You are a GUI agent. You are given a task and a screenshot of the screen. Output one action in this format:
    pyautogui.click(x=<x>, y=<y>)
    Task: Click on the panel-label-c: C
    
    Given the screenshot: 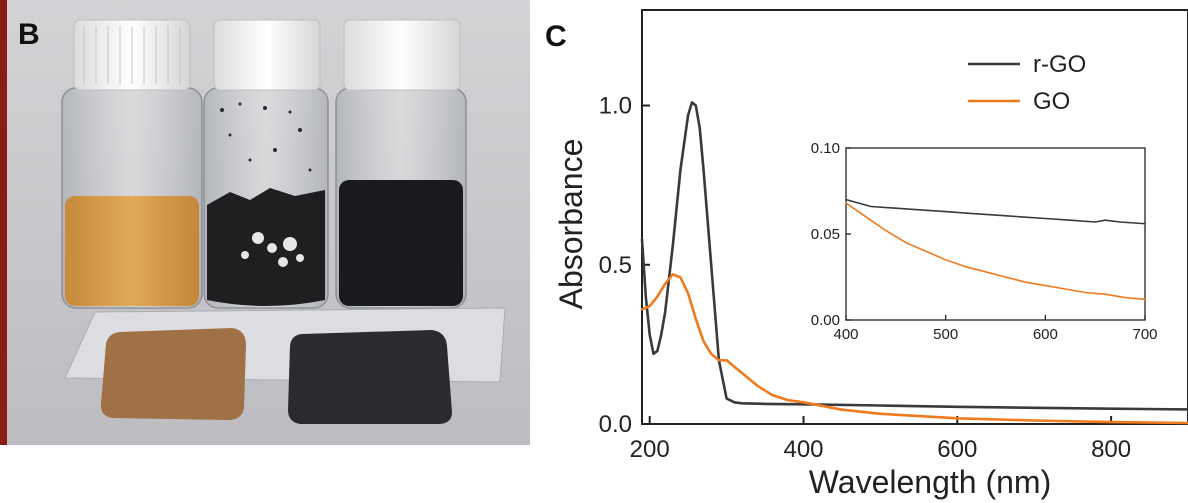 What is the action you would take?
    pyautogui.click(x=556, y=36)
    